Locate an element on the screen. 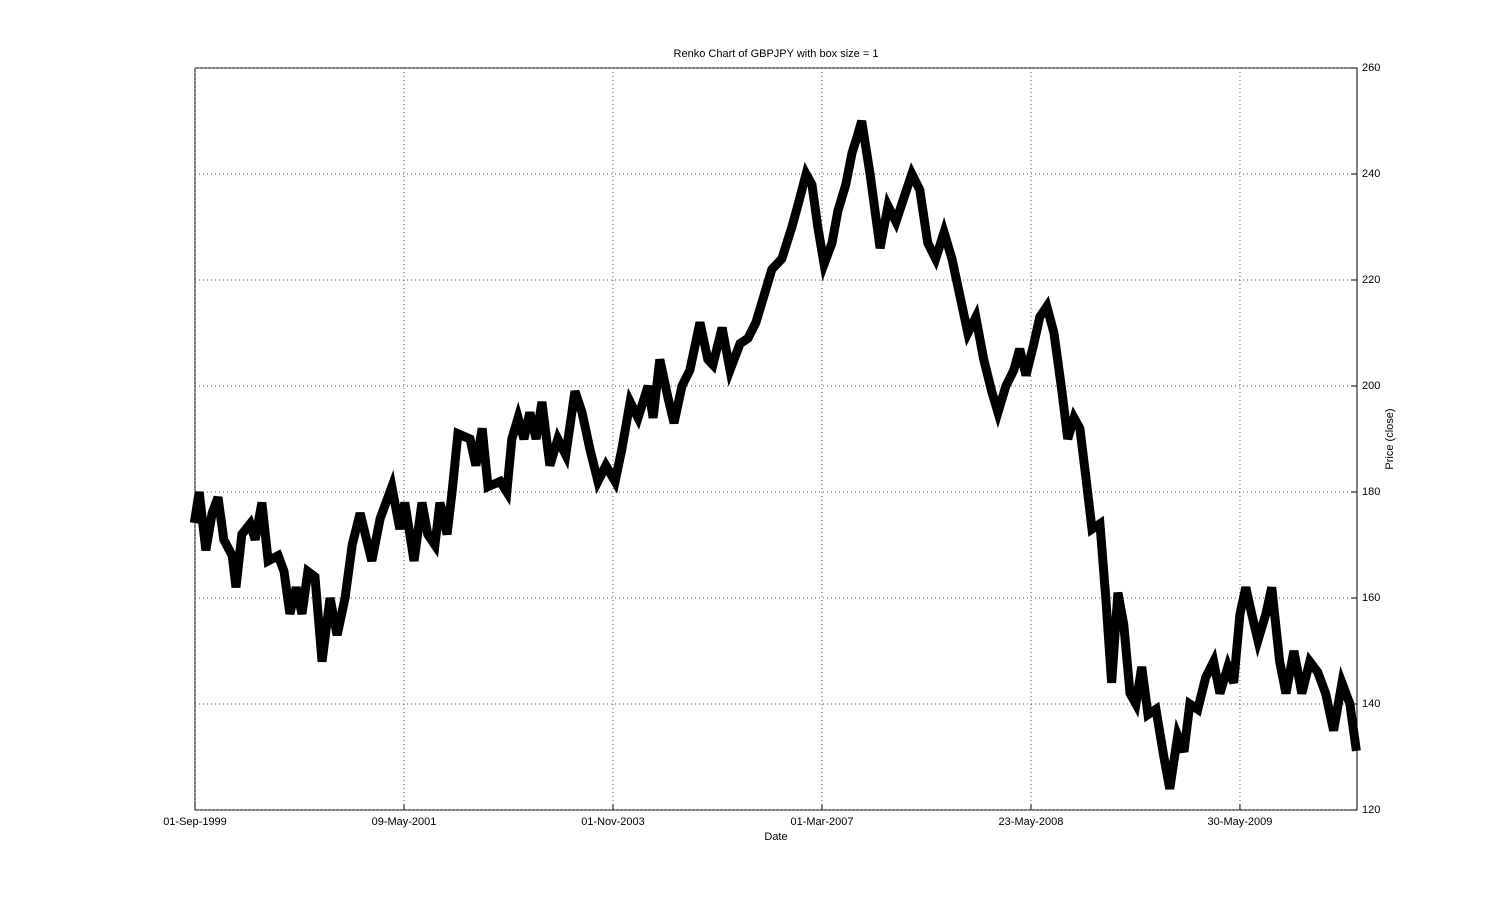  y-tick-label: 140 is located at coordinates (1371, 704).